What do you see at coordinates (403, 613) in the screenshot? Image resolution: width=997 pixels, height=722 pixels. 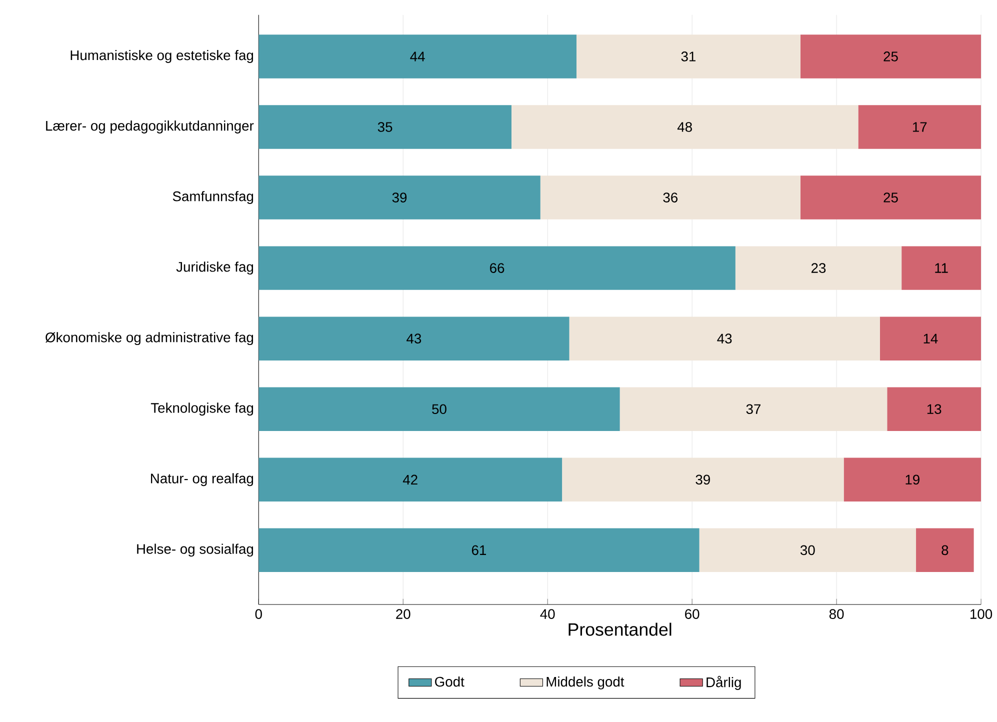 I see `x-tick-label: 20` at bounding box center [403, 613].